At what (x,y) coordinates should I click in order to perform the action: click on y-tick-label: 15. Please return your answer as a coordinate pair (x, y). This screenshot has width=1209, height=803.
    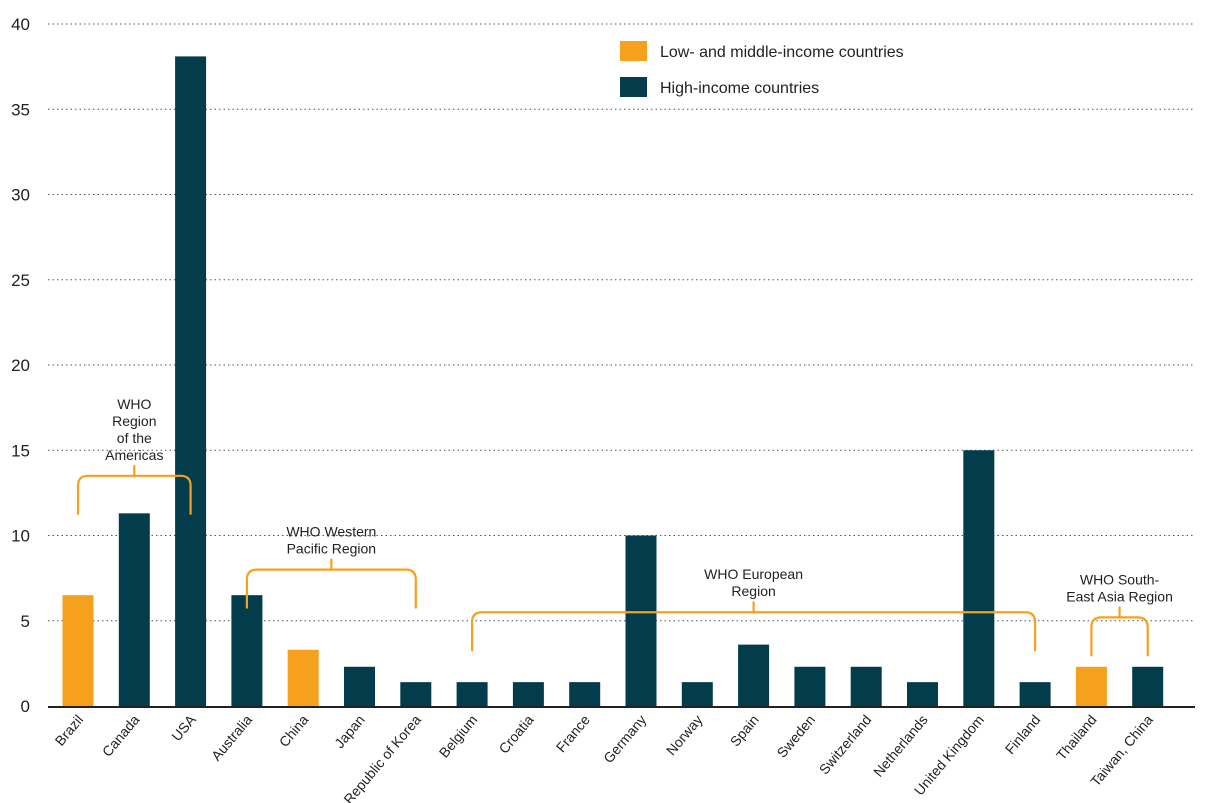
    Looking at the image, I should click on (20, 450).